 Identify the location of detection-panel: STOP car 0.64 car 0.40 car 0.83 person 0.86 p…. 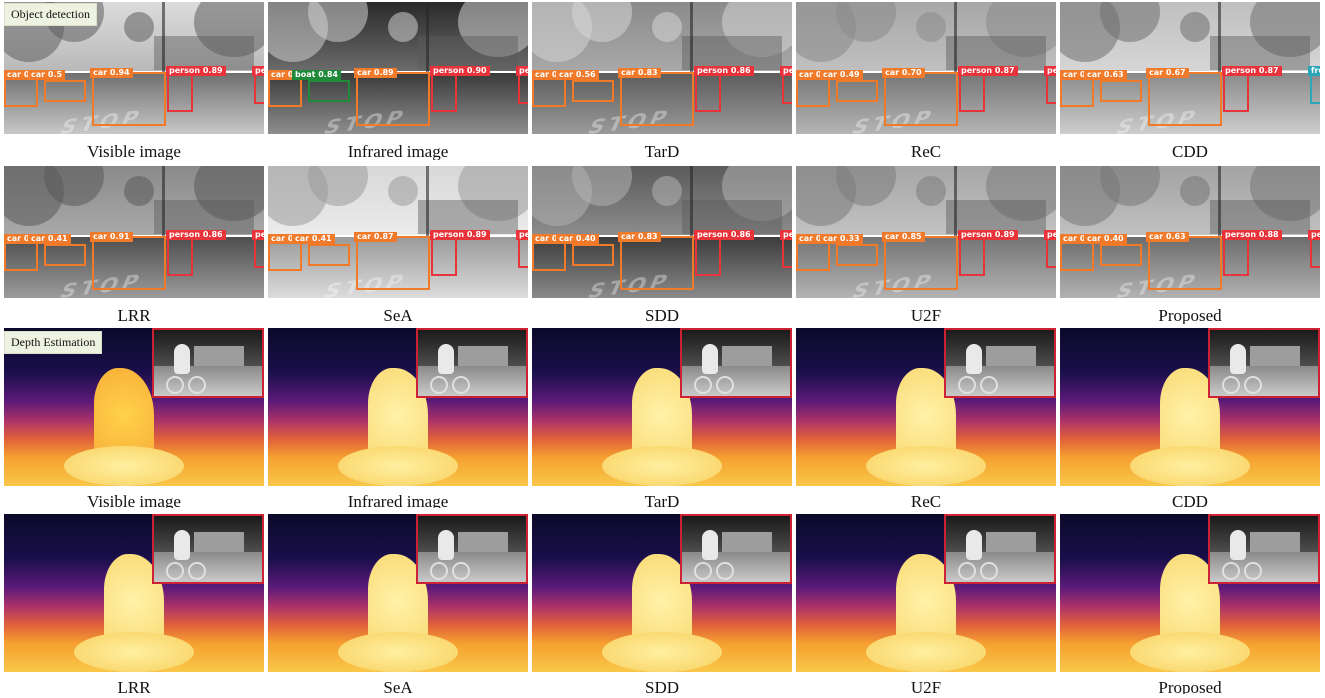
(662, 245).